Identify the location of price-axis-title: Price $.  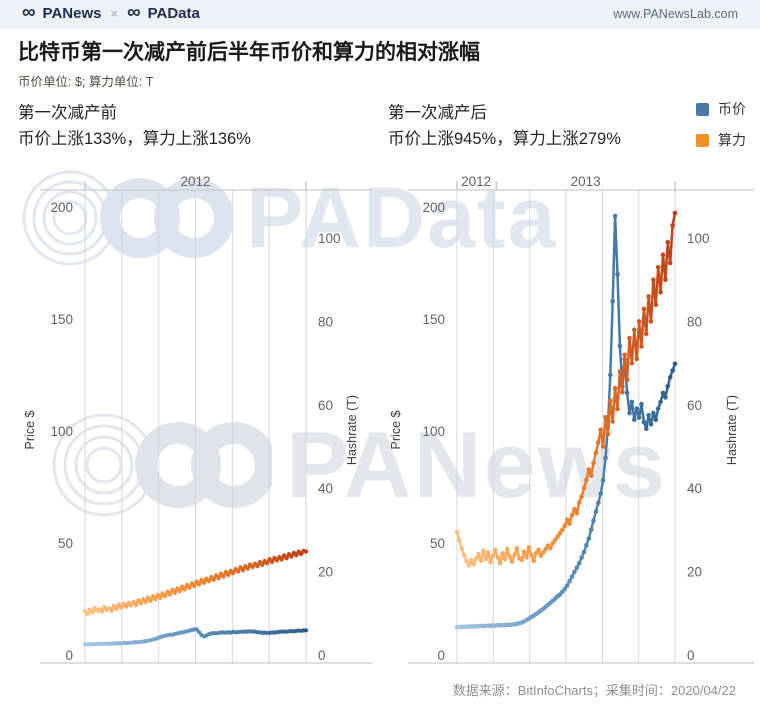
(396, 430).